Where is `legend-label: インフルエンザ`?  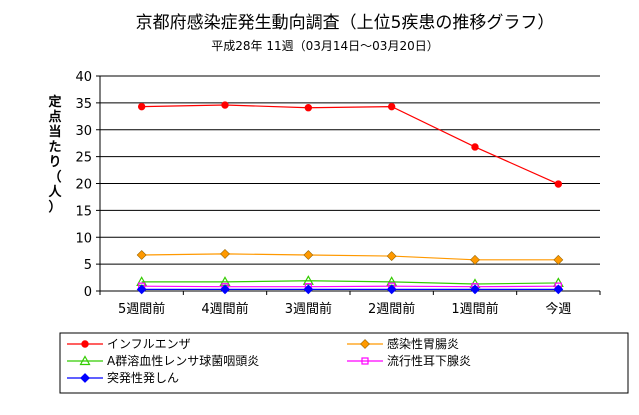
legend-label: インフルエンザ is located at coordinates (149, 344).